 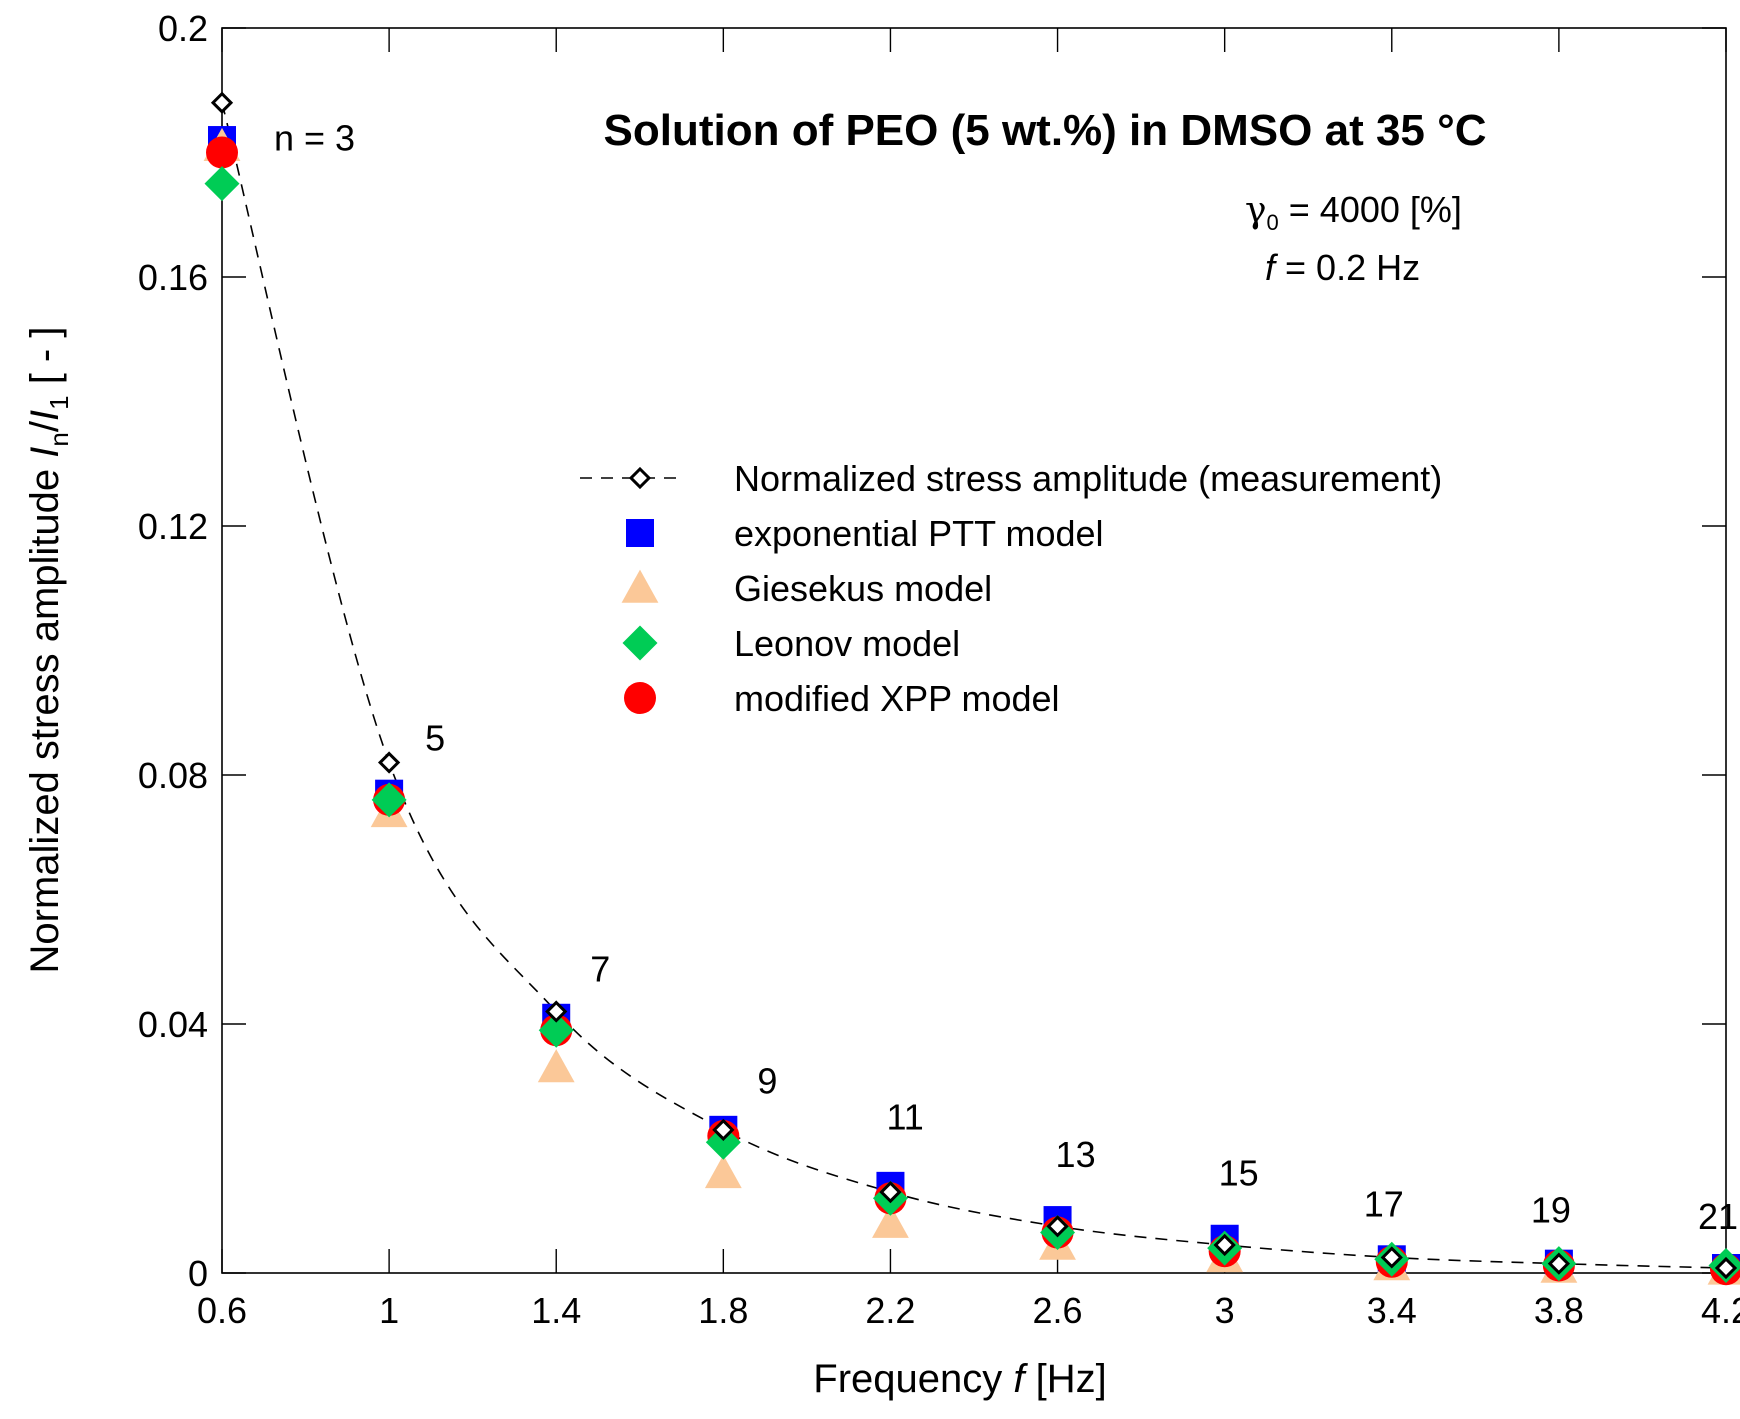 I want to click on x-tick-label: 1.8, so click(x=723, y=1310).